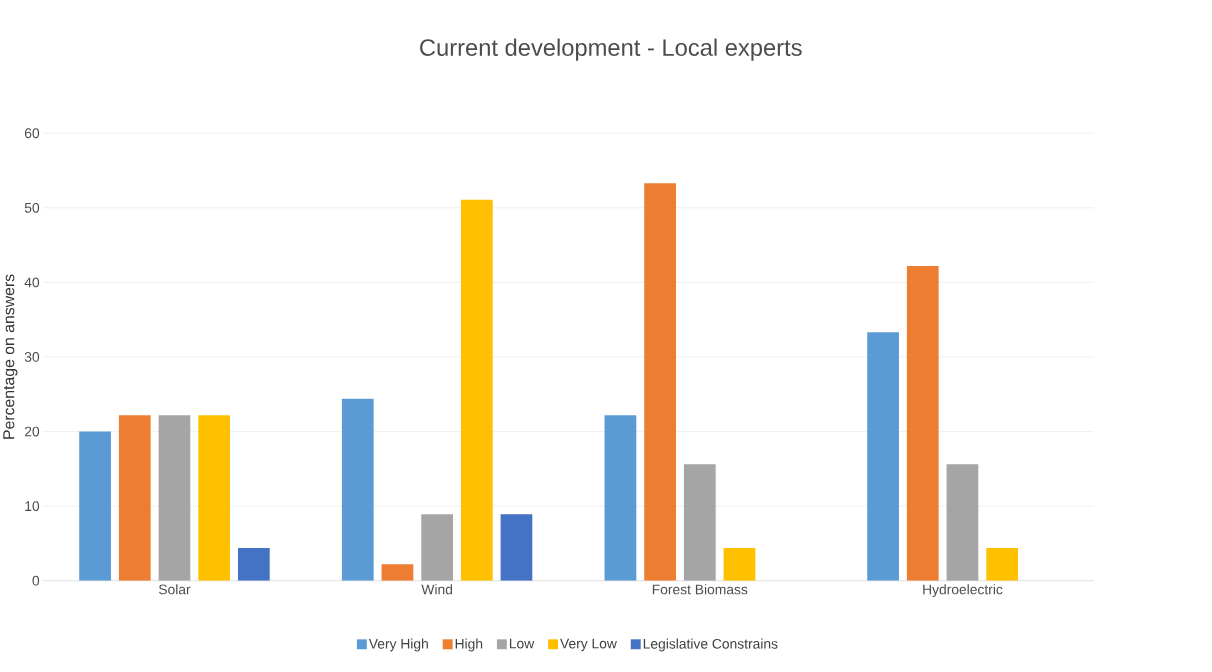 This screenshot has width=1212, height=672. Describe the element at coordinates (469, 645) in the screenshot. I see `legend-label: High` at that location.